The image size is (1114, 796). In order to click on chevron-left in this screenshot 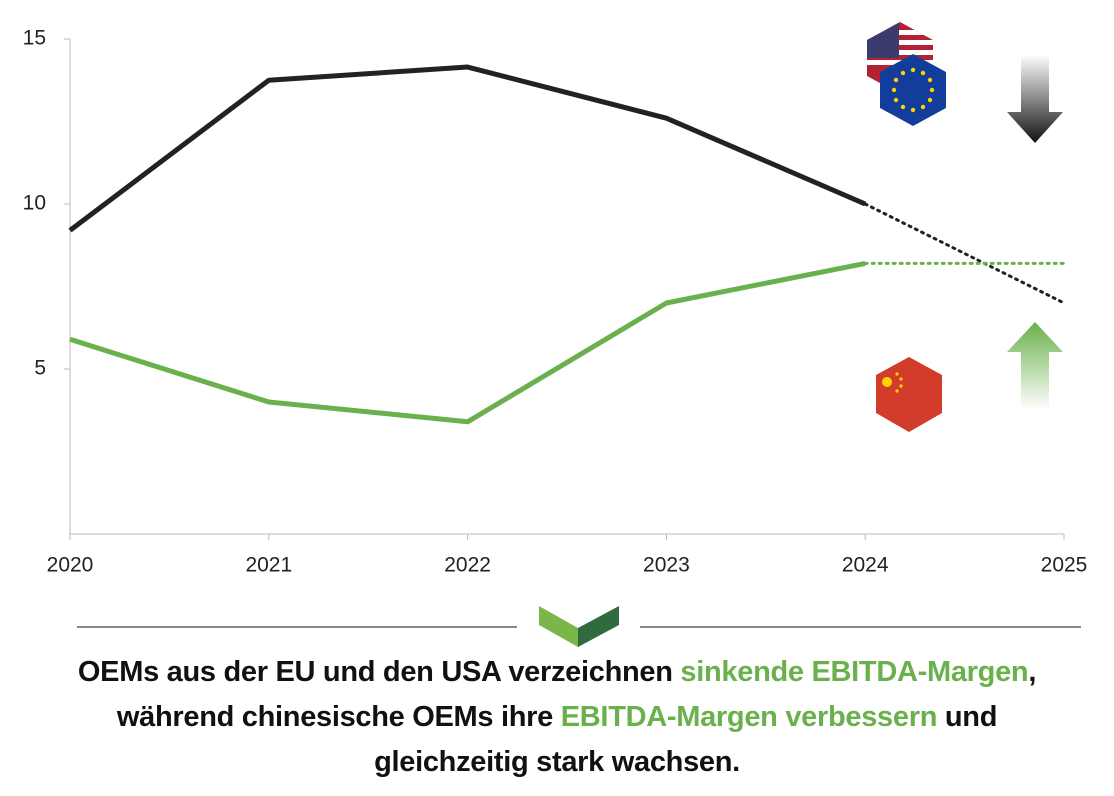, I will do `click(558, 626)`.